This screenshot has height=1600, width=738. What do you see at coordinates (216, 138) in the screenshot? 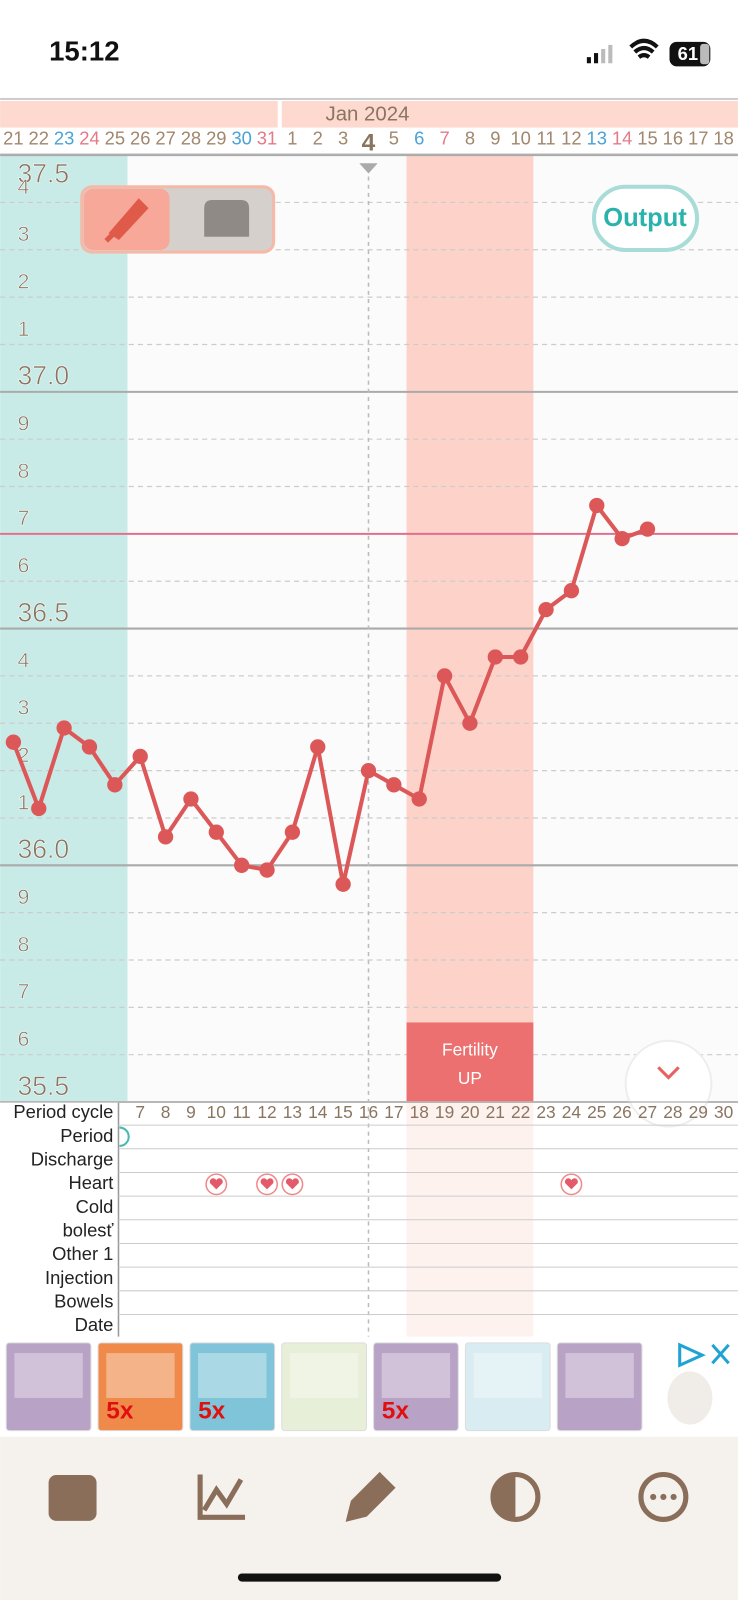
I see `date-label: 29` at bounding box center [216, 138].